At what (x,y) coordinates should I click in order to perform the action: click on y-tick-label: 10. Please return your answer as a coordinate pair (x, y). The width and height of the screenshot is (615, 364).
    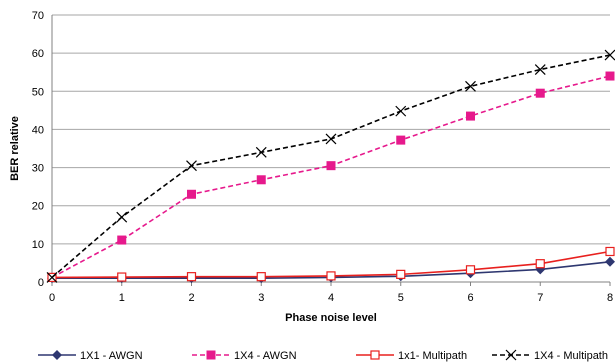
    Looking at the image, I should click on (38, 245).